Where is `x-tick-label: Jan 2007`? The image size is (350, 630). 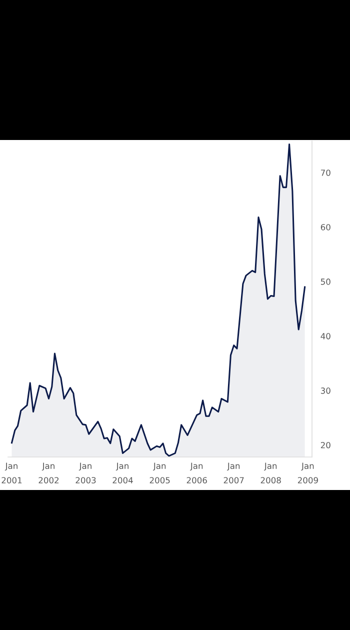
x-tick-label: Jan 2007 is located at coordinates (234, 473).